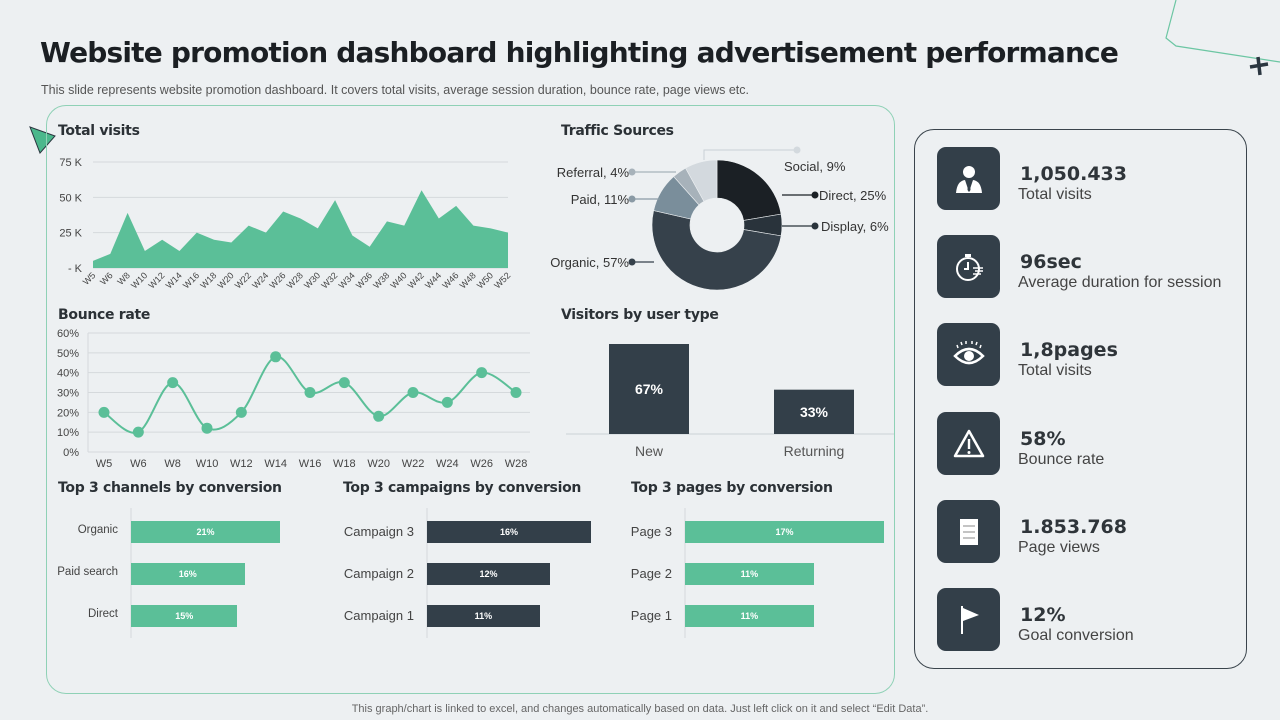  What do you see at coordinates (649, 451) in the screenshot?
I see `x-category-label: New` at bounding box center [649, 451].